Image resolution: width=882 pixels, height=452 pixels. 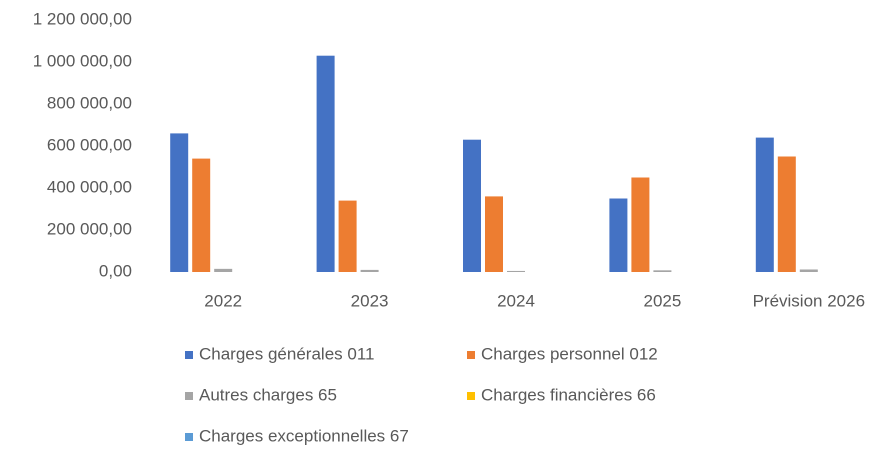 I want to click on x-tick-label: 2024, so click(x=516, y=300).